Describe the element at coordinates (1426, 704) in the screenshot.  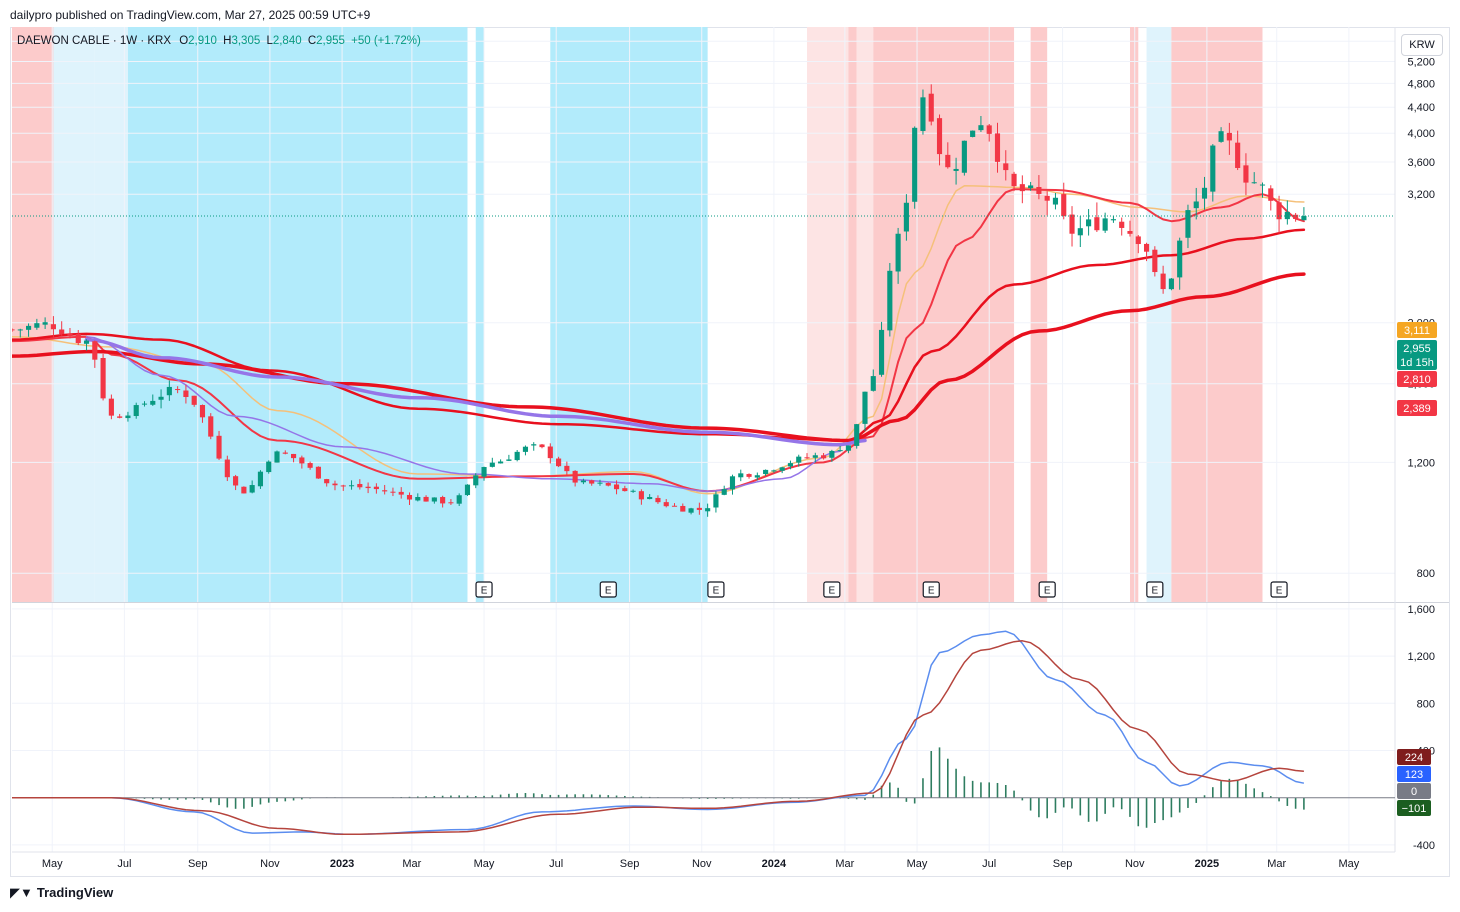
I see `macd-tick-label: 800` at that location.